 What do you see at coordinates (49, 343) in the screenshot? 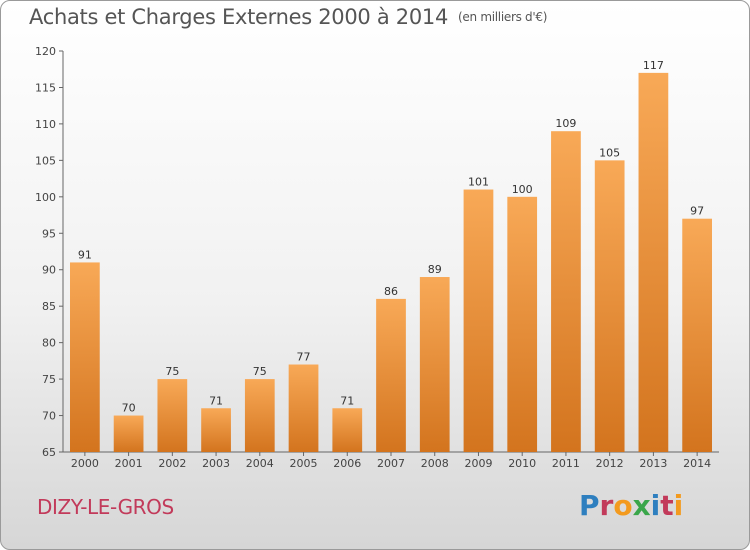
I see `y-tick-label: 80` at bounding box center [49, 343].